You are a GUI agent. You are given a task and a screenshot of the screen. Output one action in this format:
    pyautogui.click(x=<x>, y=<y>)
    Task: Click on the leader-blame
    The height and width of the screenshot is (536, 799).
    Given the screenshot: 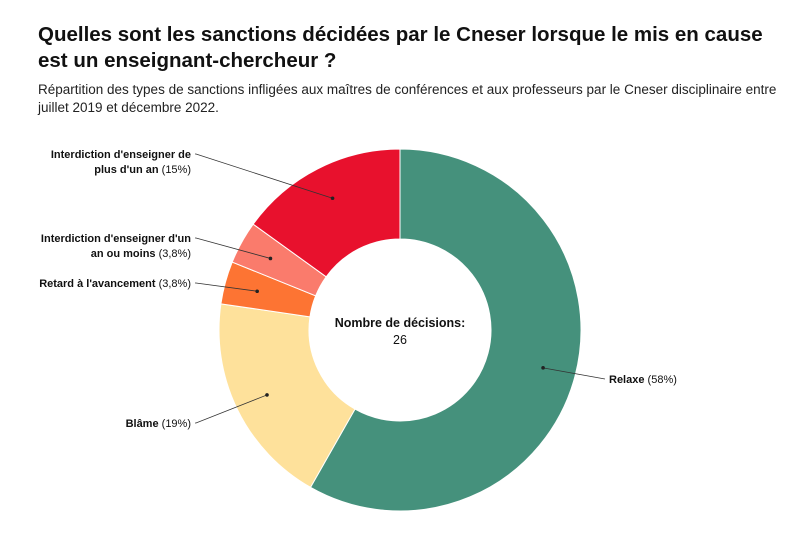 What is the action you would take?
    pyautogui.click(x=231, y=409)
    